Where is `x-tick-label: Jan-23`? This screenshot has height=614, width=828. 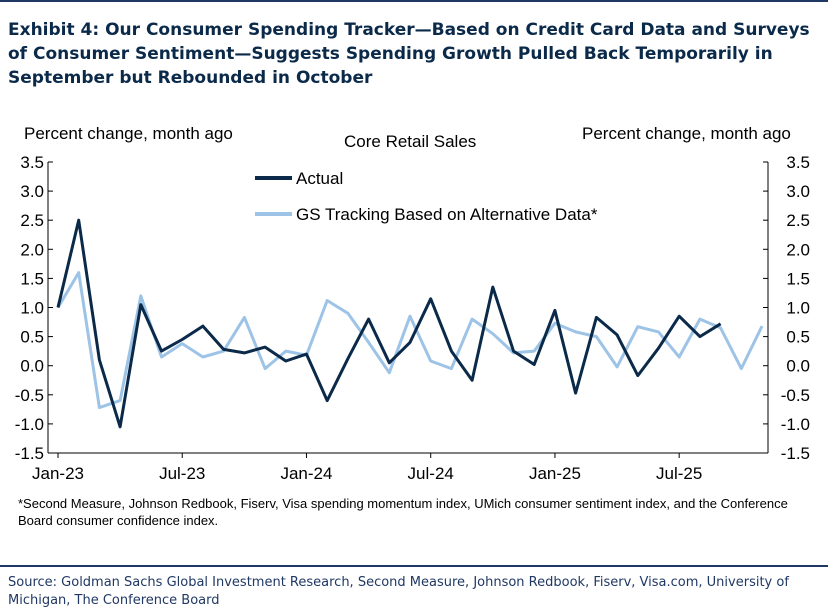 x-tick-label: Jan-23 is located at coordinates (58, 472).